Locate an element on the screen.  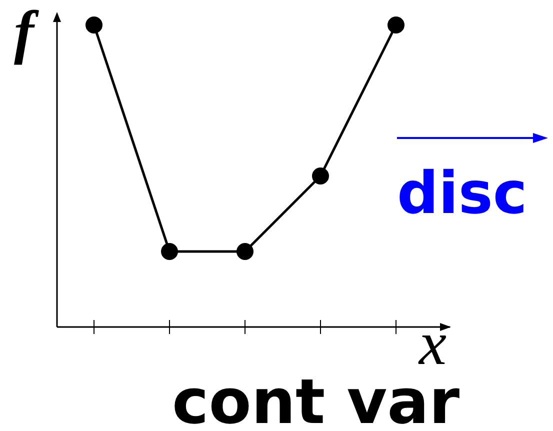
annotation: disc is located at coordinates (462, 193).